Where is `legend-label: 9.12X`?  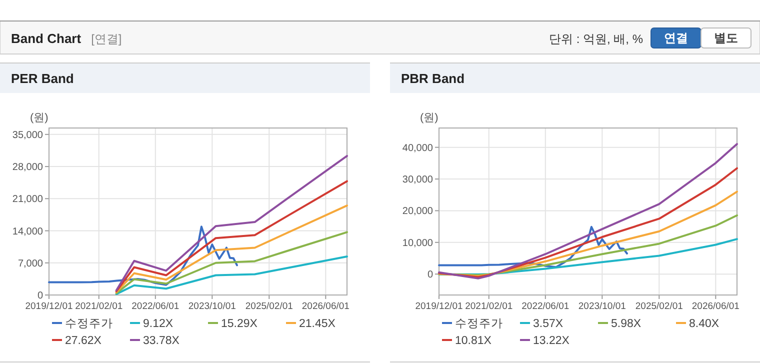 legend-label: 9.12X is located at coordinates (158, 324).